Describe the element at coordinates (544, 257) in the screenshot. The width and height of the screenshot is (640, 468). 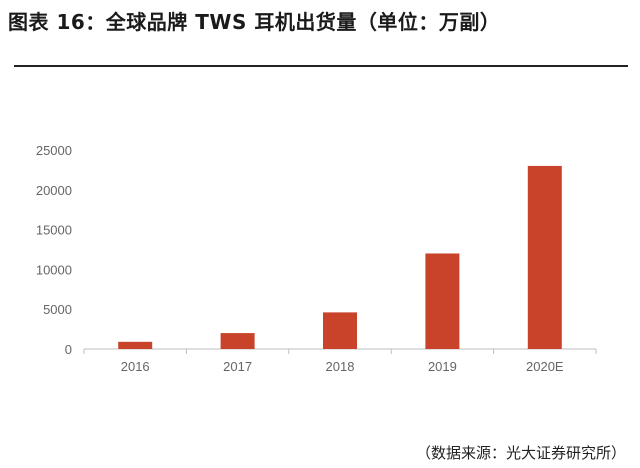
I see `bar-2020E` at that location.